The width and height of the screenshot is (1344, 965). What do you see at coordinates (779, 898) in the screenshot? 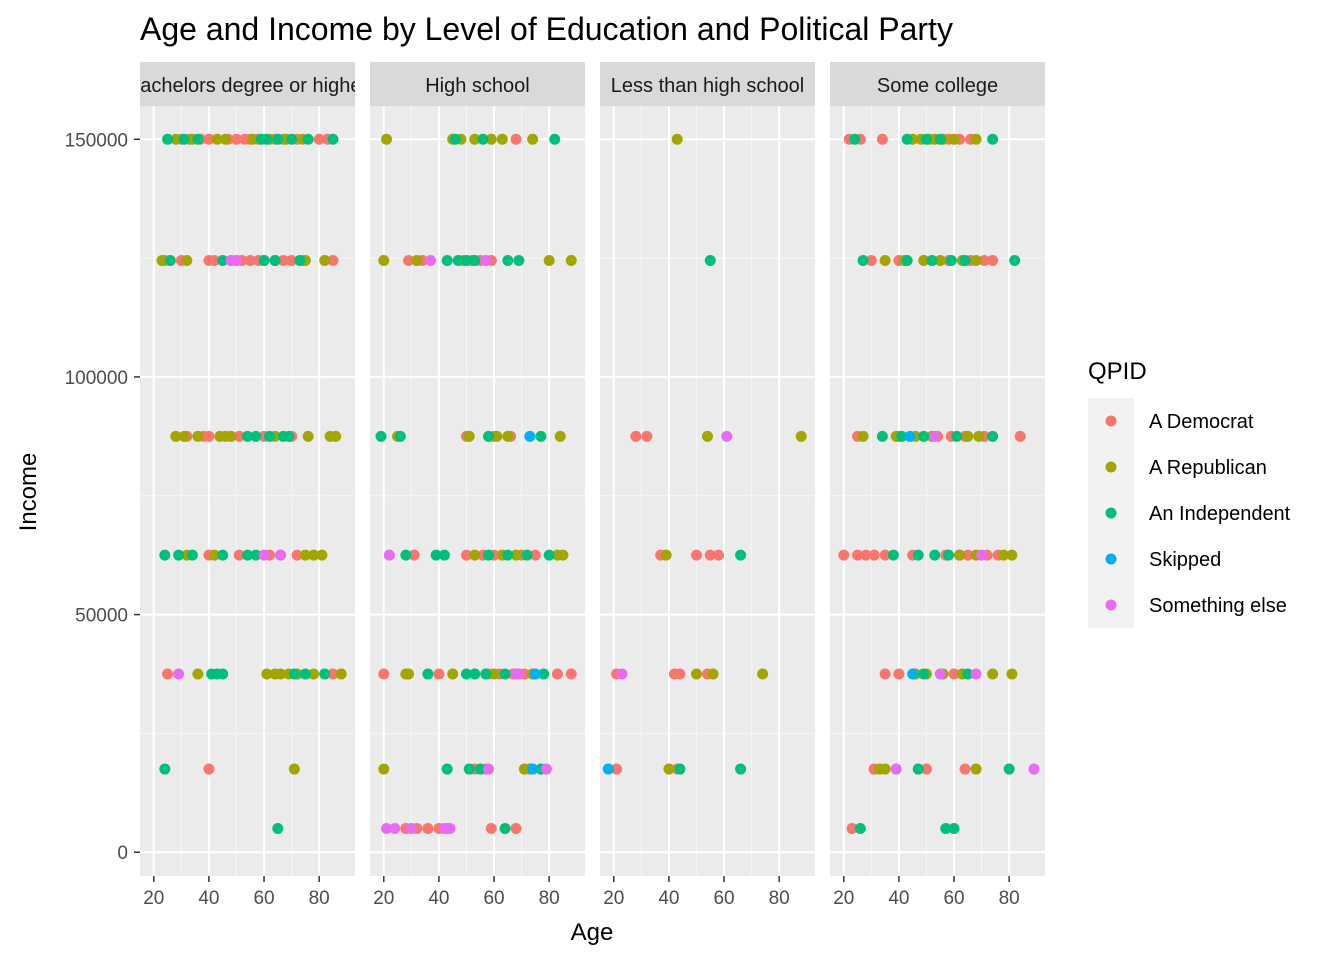
I see `x-tick-label: 80` at bounding box center [779, 898].